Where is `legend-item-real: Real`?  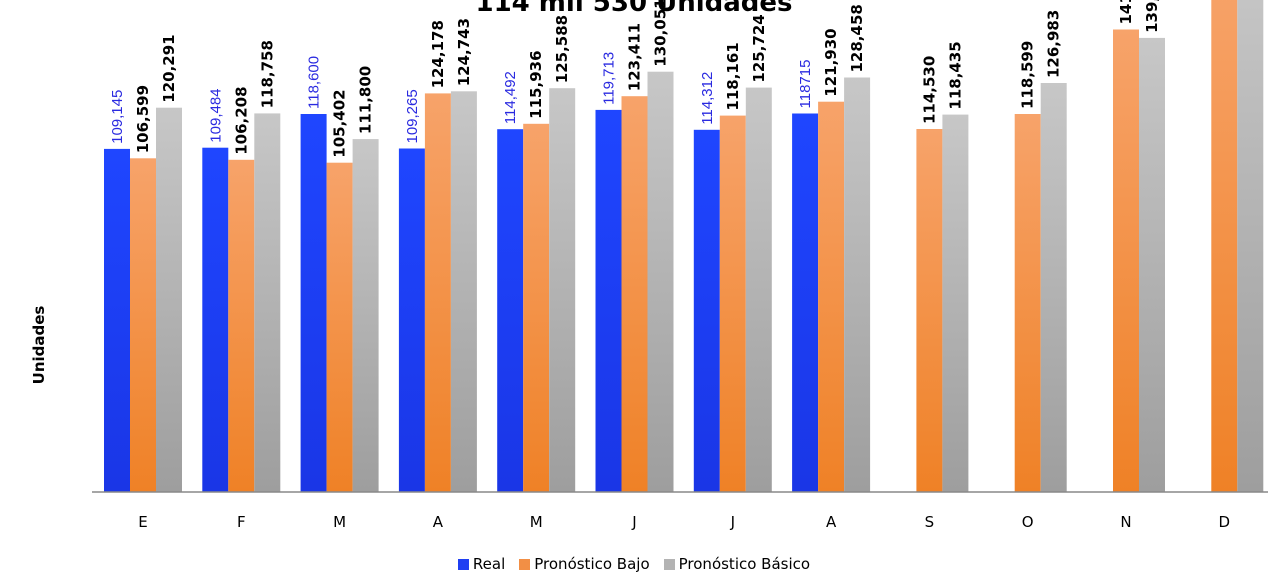 legend-item-real: Real is located at coordinates (481, 564).